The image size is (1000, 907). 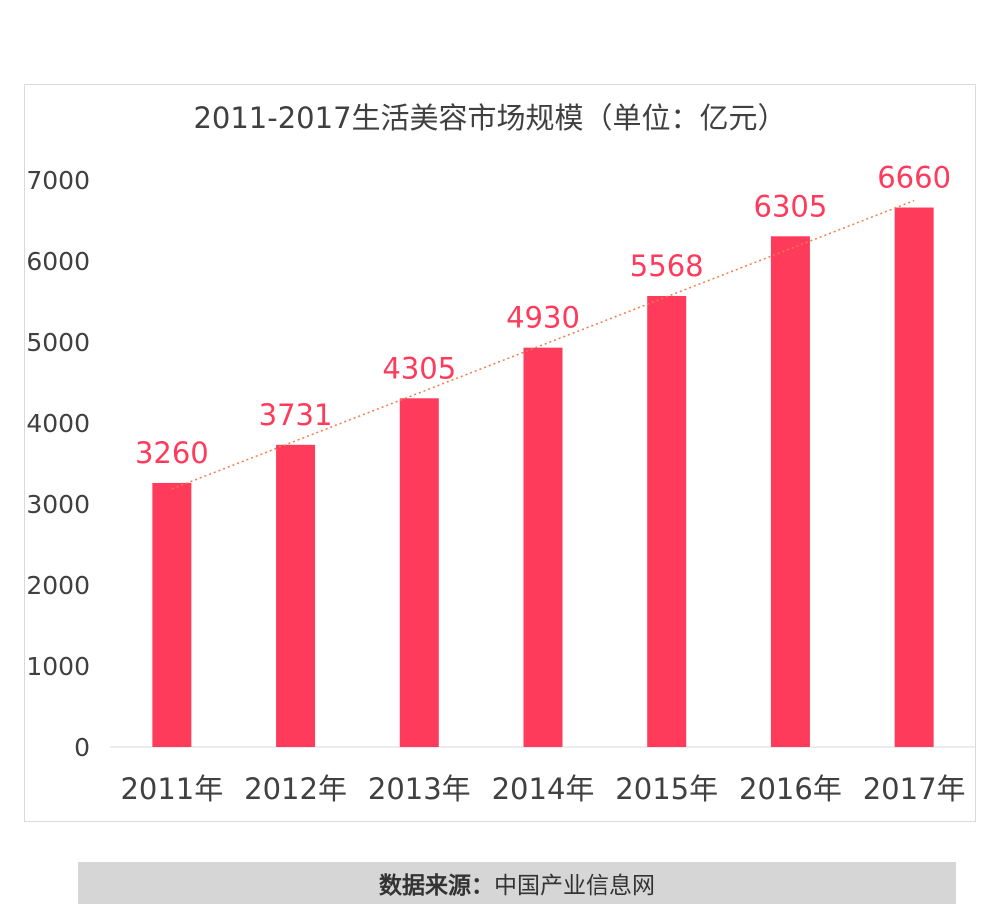 I want to click on data-label: 4305, so click(x=419, y=368).